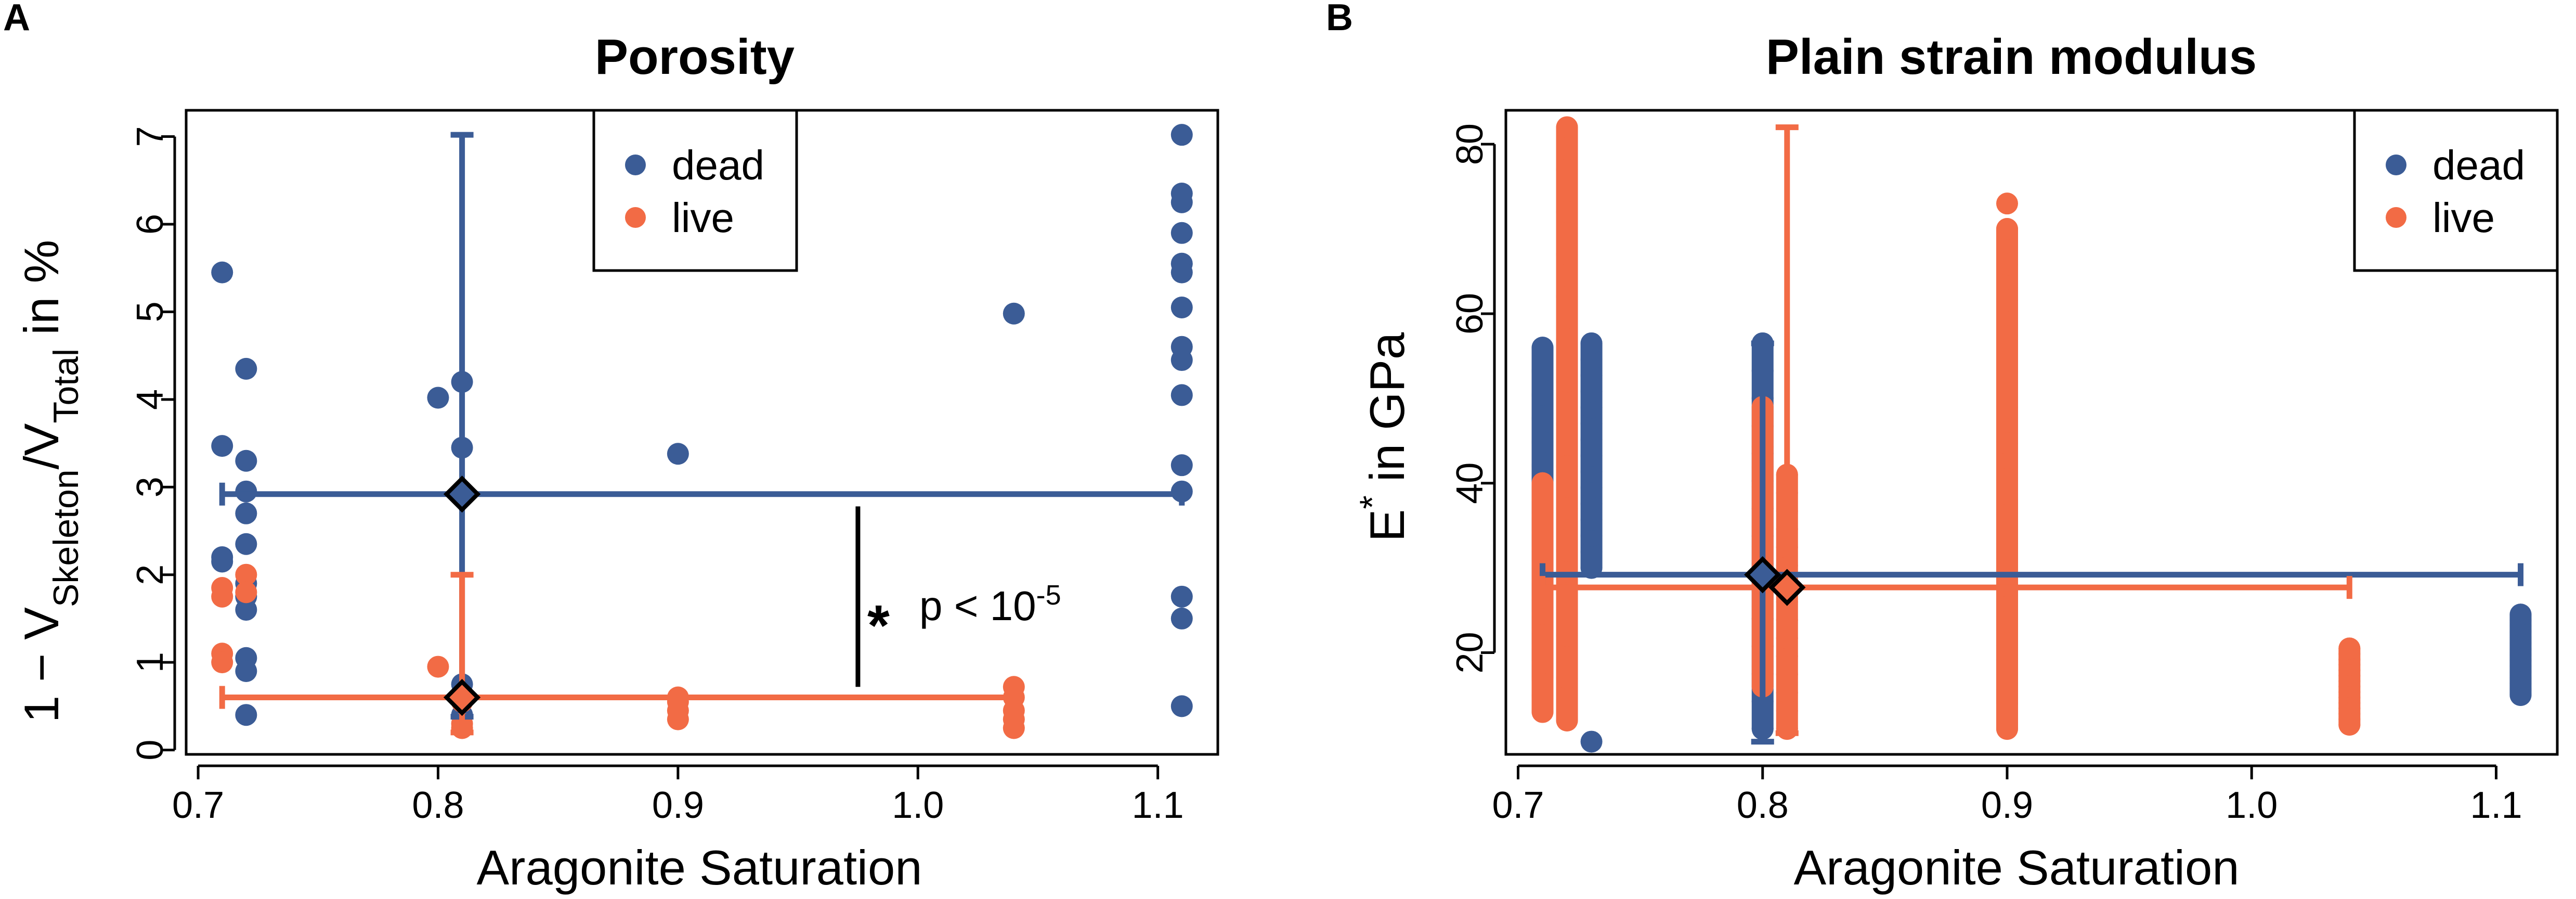 The width and height of the screenshot is (2576, 899). I want to click on chart-a-ytick-label: 1, so click(150, 662).